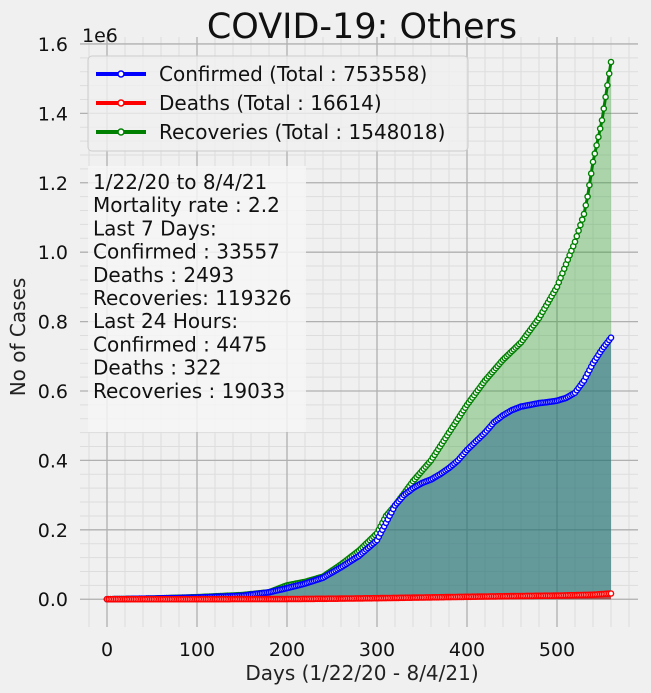 The image size is (651, 693). What do you see at coordinates (165, 321) in the screenshot?
I see `annotation-line: Last 24 Hours:` at bounding box center [165, 321].